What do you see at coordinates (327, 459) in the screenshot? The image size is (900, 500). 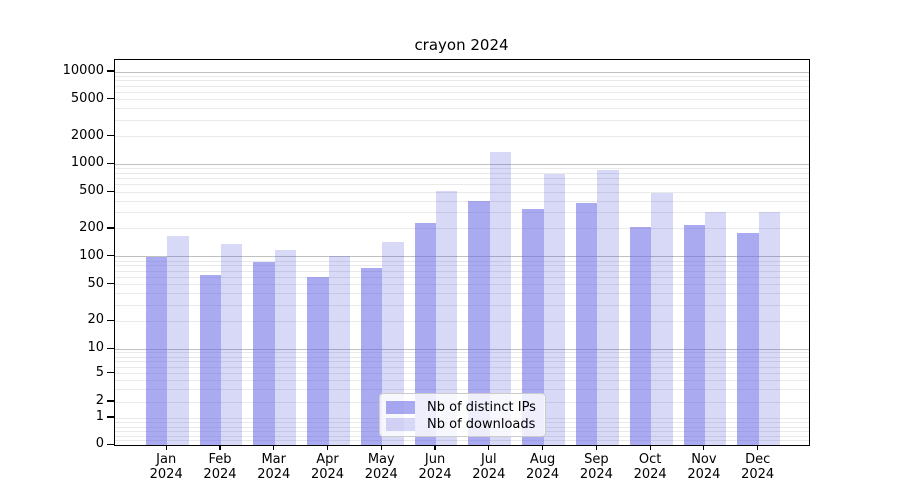 I see `x-tick-label-month: Apr` at bounding box center [327, 459].